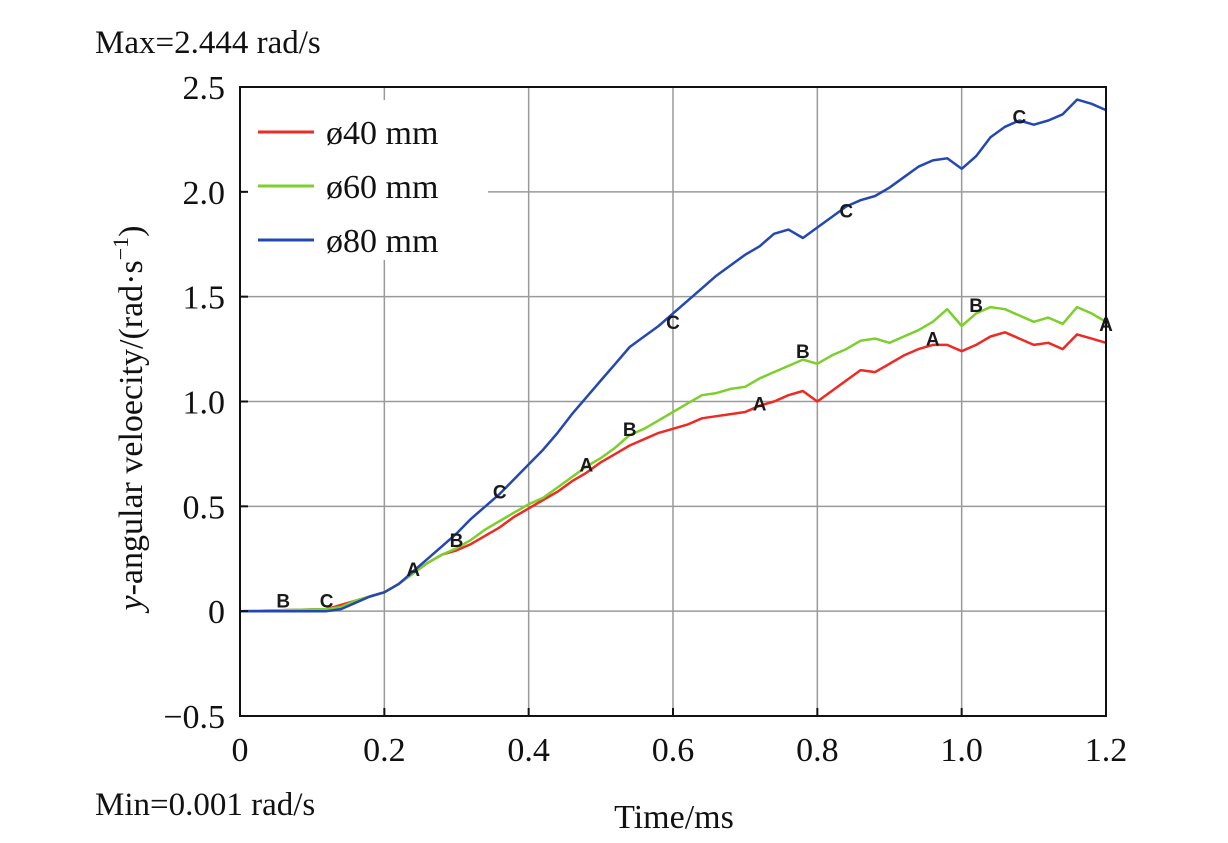 The width and height of the screenshot is (1228, 843). What do you see at coordinates (120, 248) in the screenshot?
I see `y-axis-title-exponent: −1` at bounding box center [120, 248].